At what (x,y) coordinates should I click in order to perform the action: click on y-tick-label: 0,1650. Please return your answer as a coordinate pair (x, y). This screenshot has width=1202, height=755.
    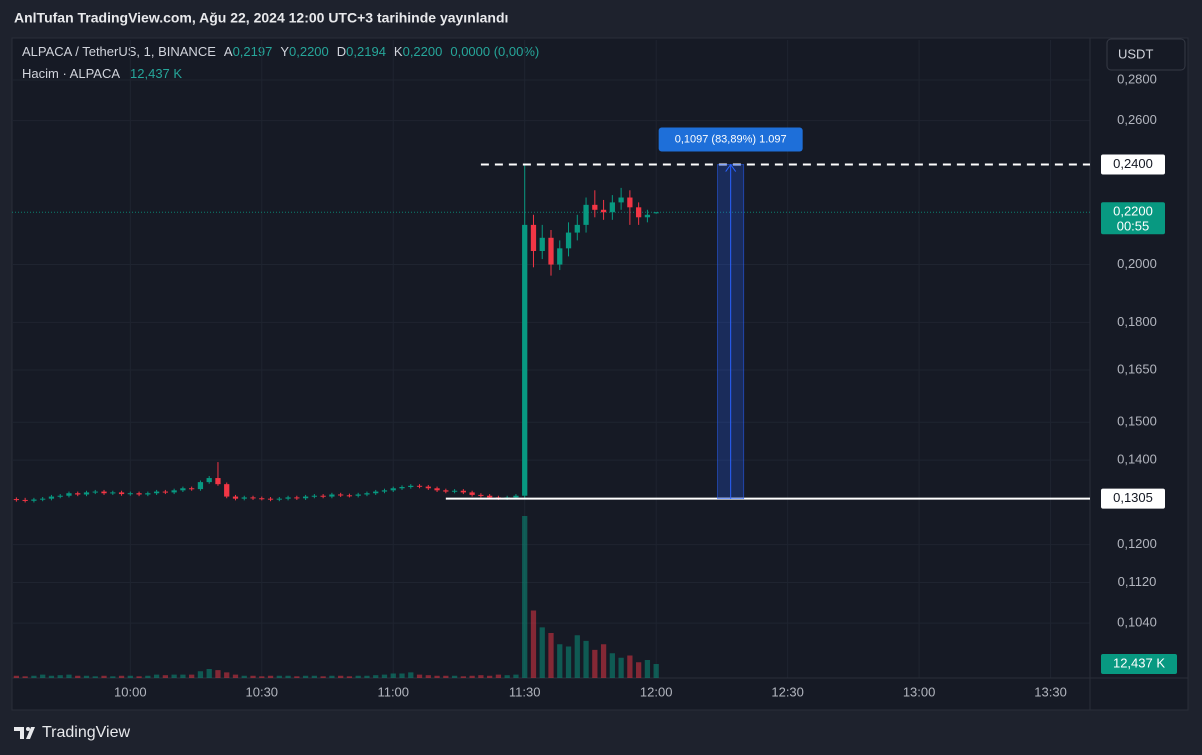
    Looking at the image, I should click on (1137, 368).